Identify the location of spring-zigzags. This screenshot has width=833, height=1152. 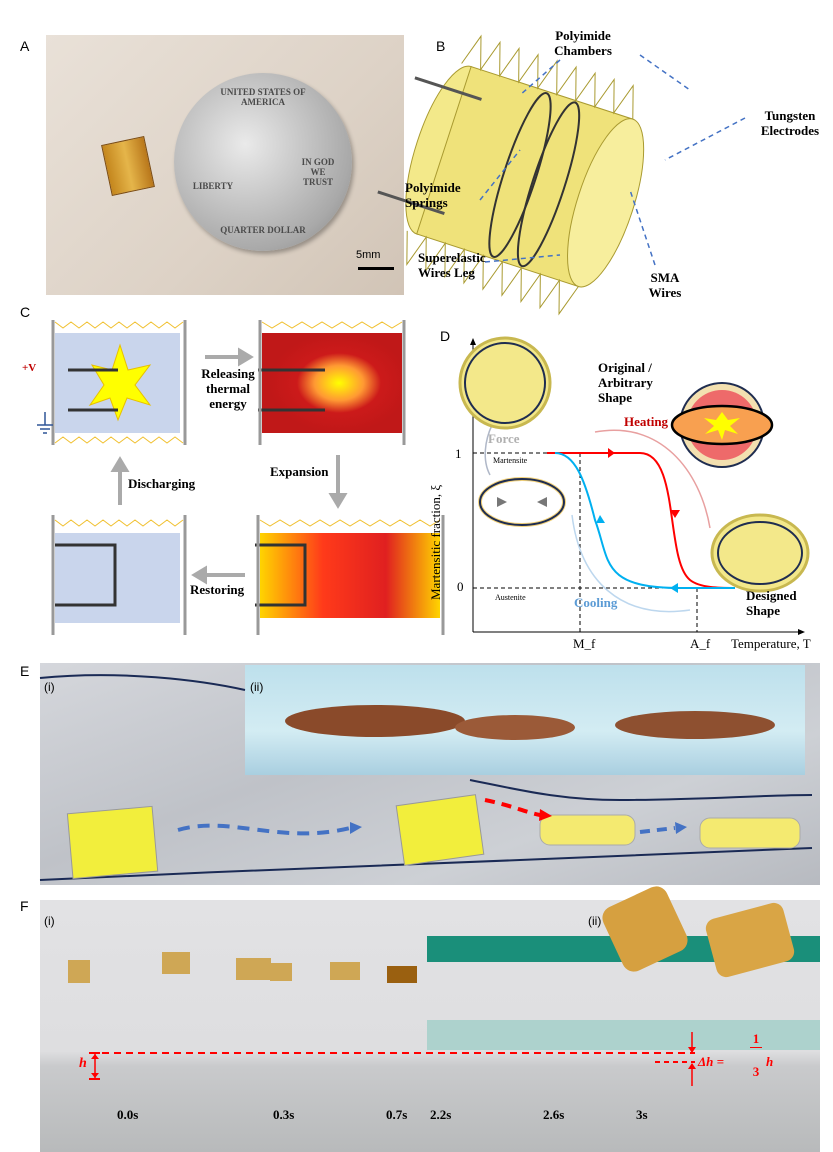
(247, 424).